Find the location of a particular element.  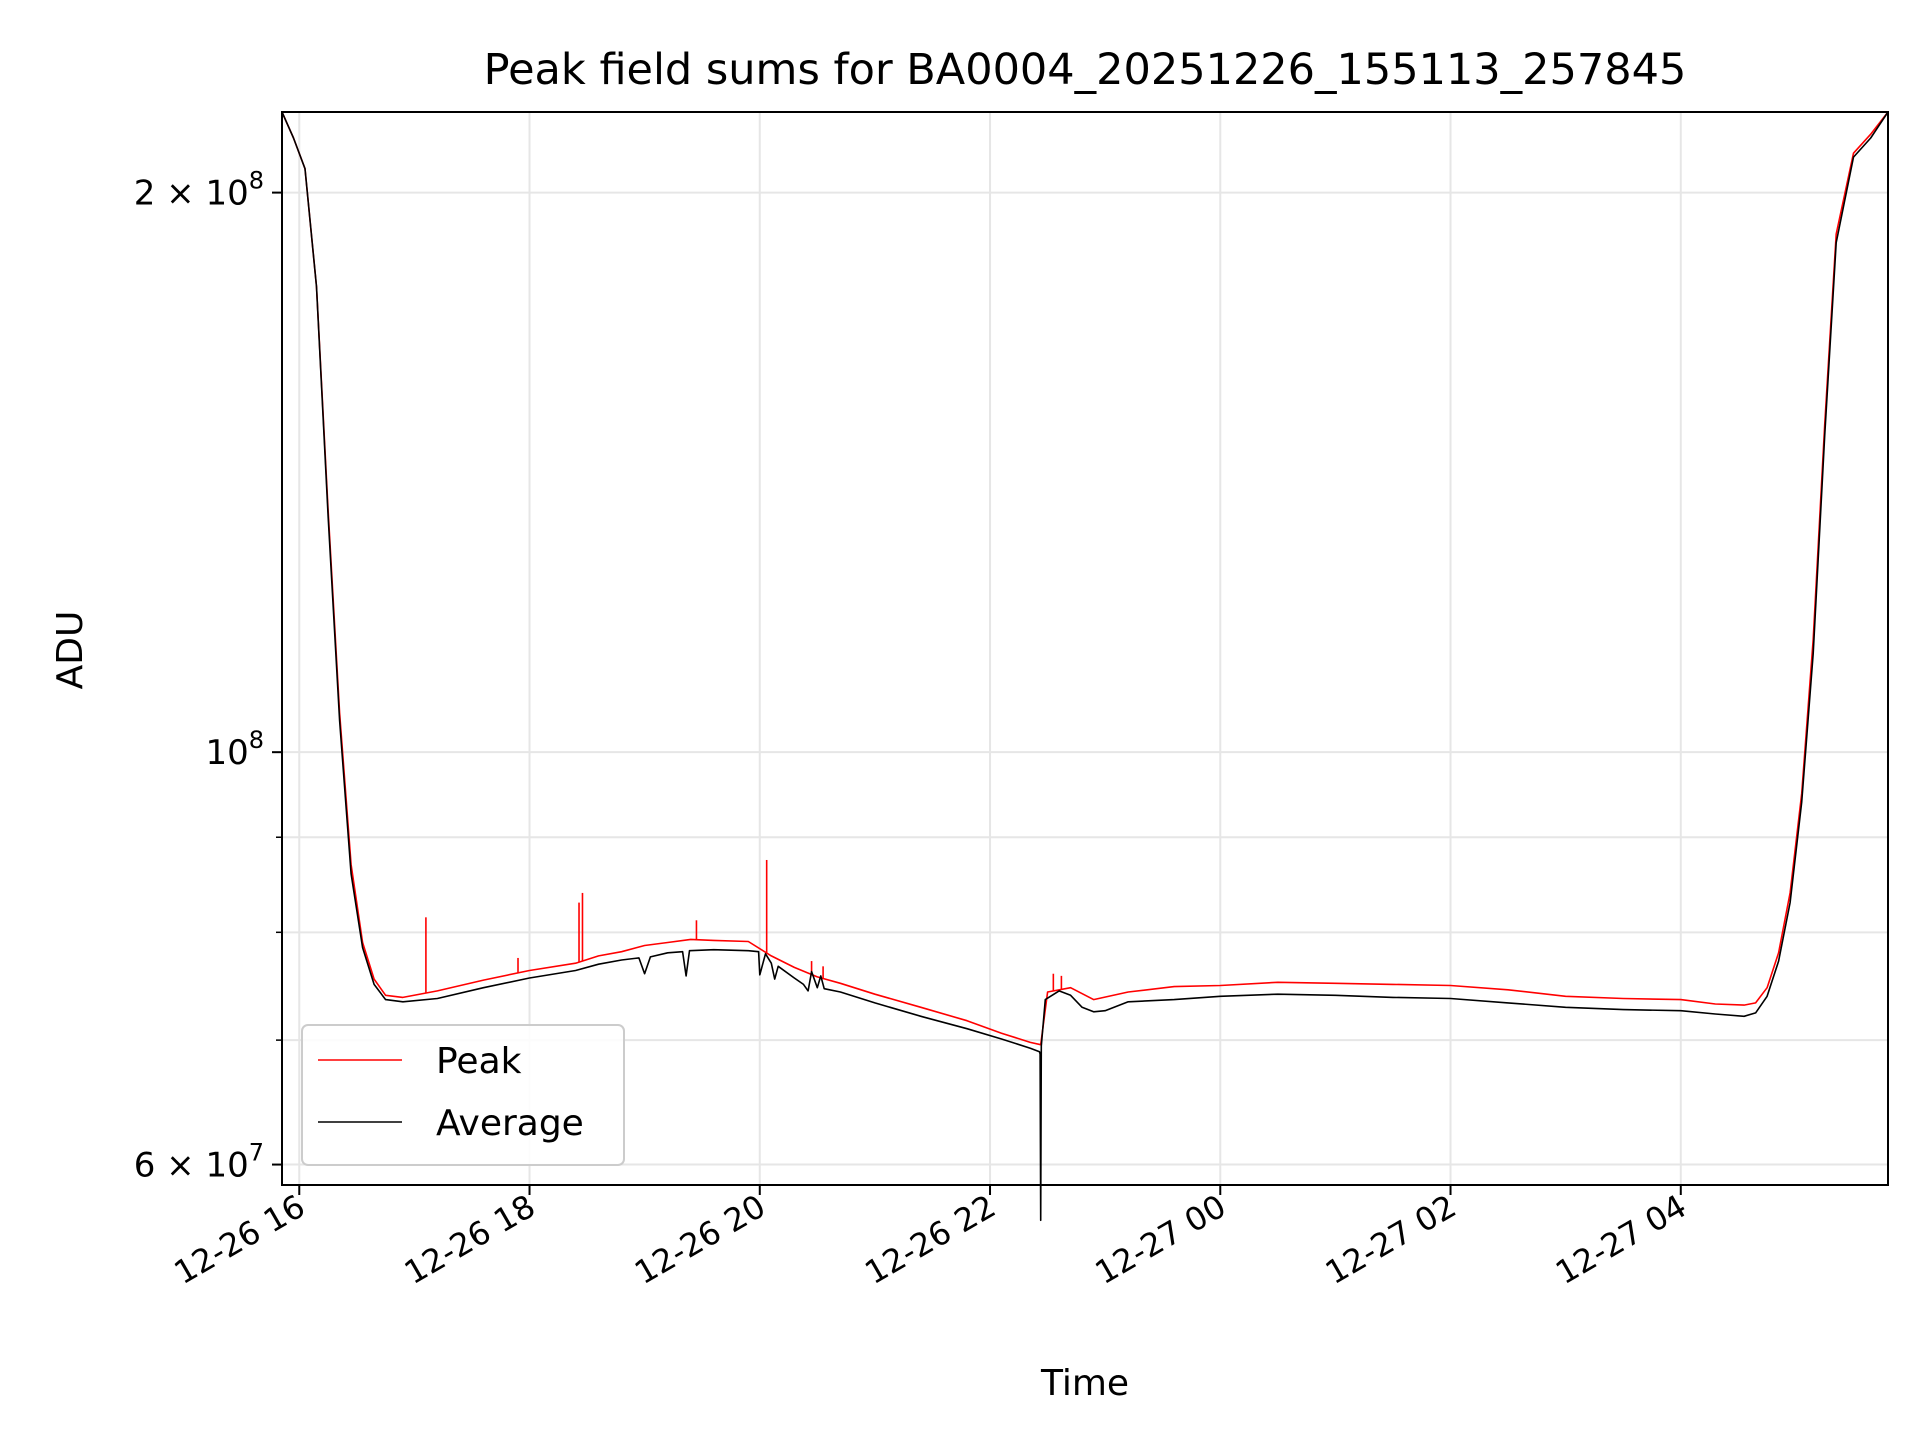

y-tick-label: 108 is located at coordinates (234, 749).